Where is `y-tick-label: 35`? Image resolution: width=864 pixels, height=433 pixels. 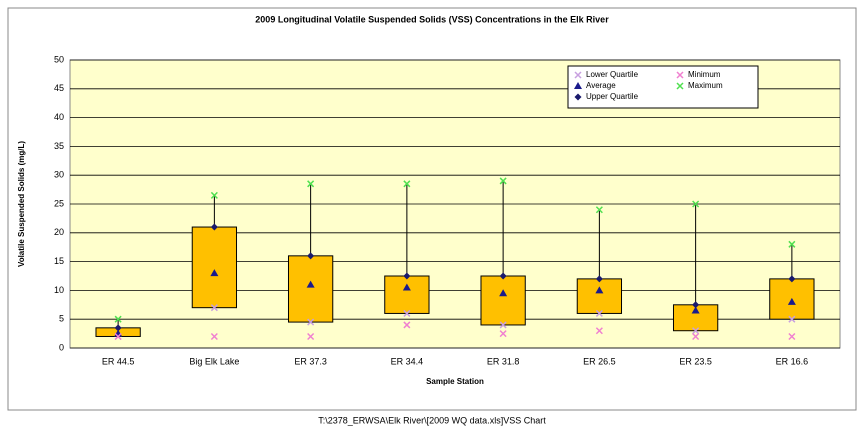
y-tick-label: 35 is located at coordinates (59, 146).